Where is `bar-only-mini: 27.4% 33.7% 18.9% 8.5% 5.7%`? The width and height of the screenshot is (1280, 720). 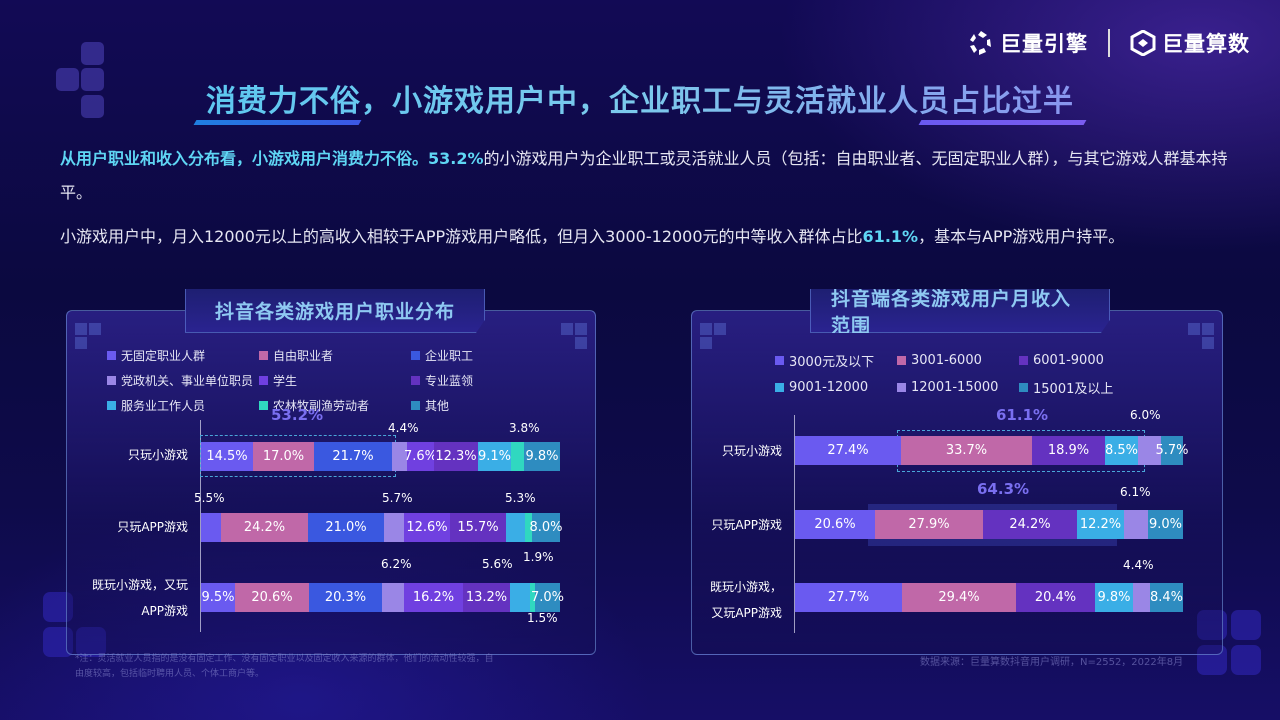
bar-only-mini: 27.4% 33.7% 18.9% 8.5% 5.7% is located at coordinates (992, 450).